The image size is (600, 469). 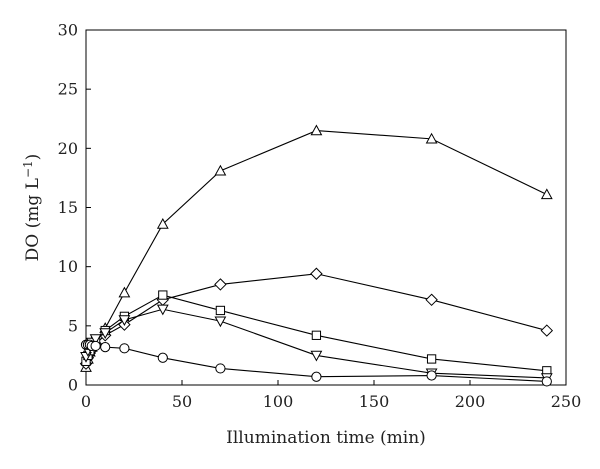 What do you see at coordinates (331, 395) in the screenshot?
I see `x-axis-ticks: 0 50 100 150 200 250` at bounding box center [331, 395].